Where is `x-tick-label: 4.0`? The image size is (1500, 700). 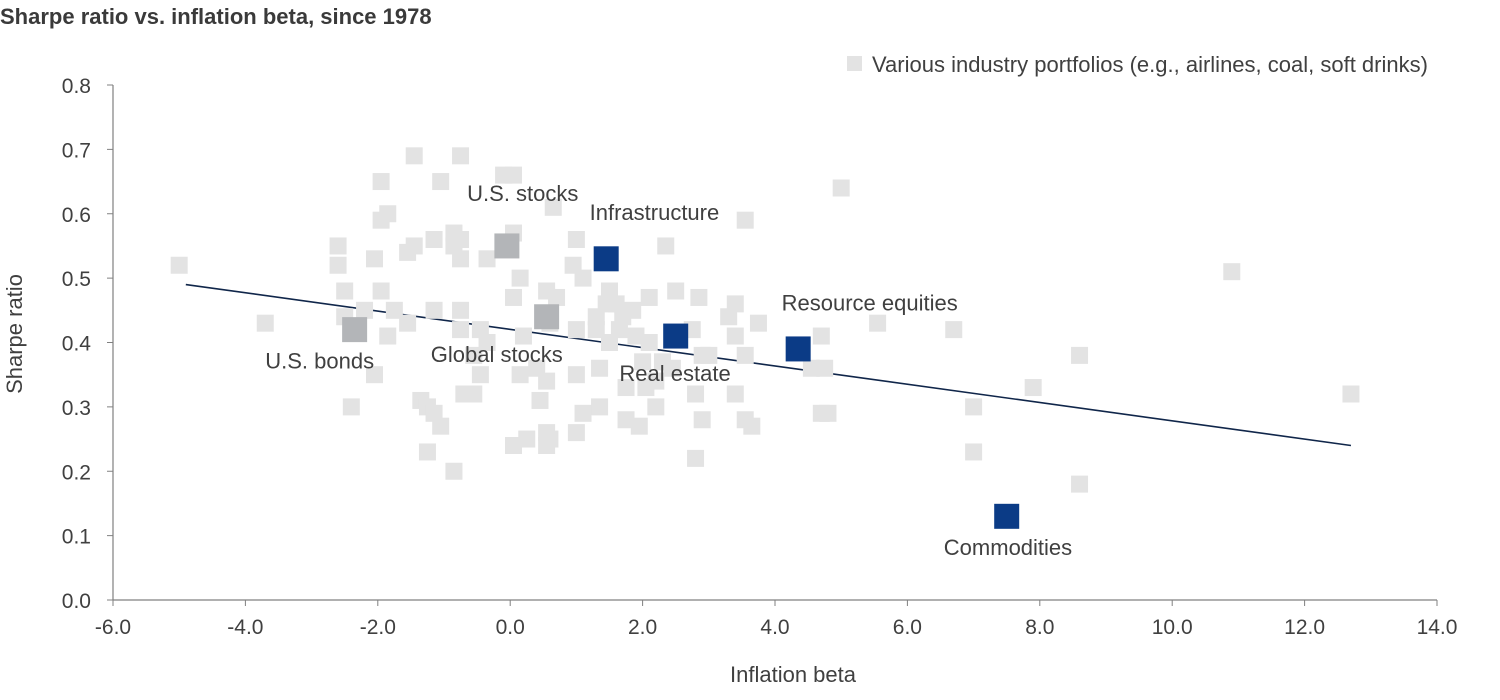 x-tick-label: 4.0 is located at coordinates (774, 627).